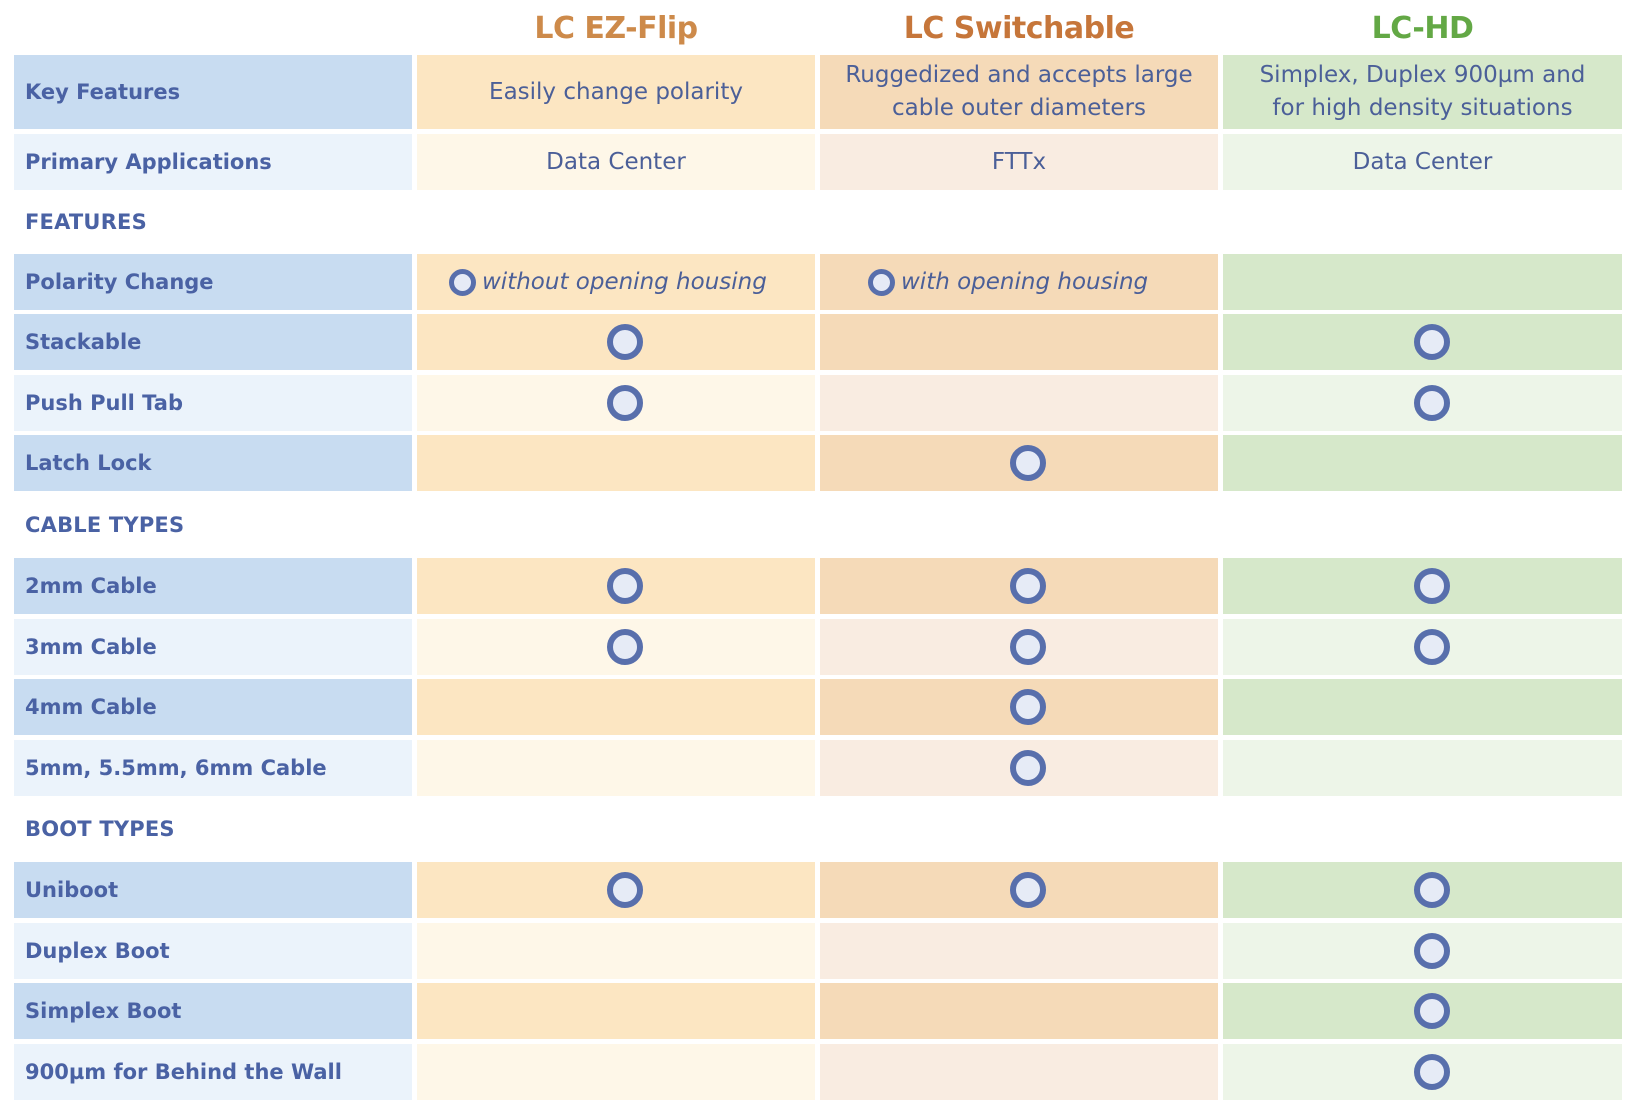 Image resolution: width=1634 pixels, height=1114 pixels. What do you see at coordinates (818, 890) in the screenshot?
I see `table-row: Uniboot` at bounding box center [818, 890].